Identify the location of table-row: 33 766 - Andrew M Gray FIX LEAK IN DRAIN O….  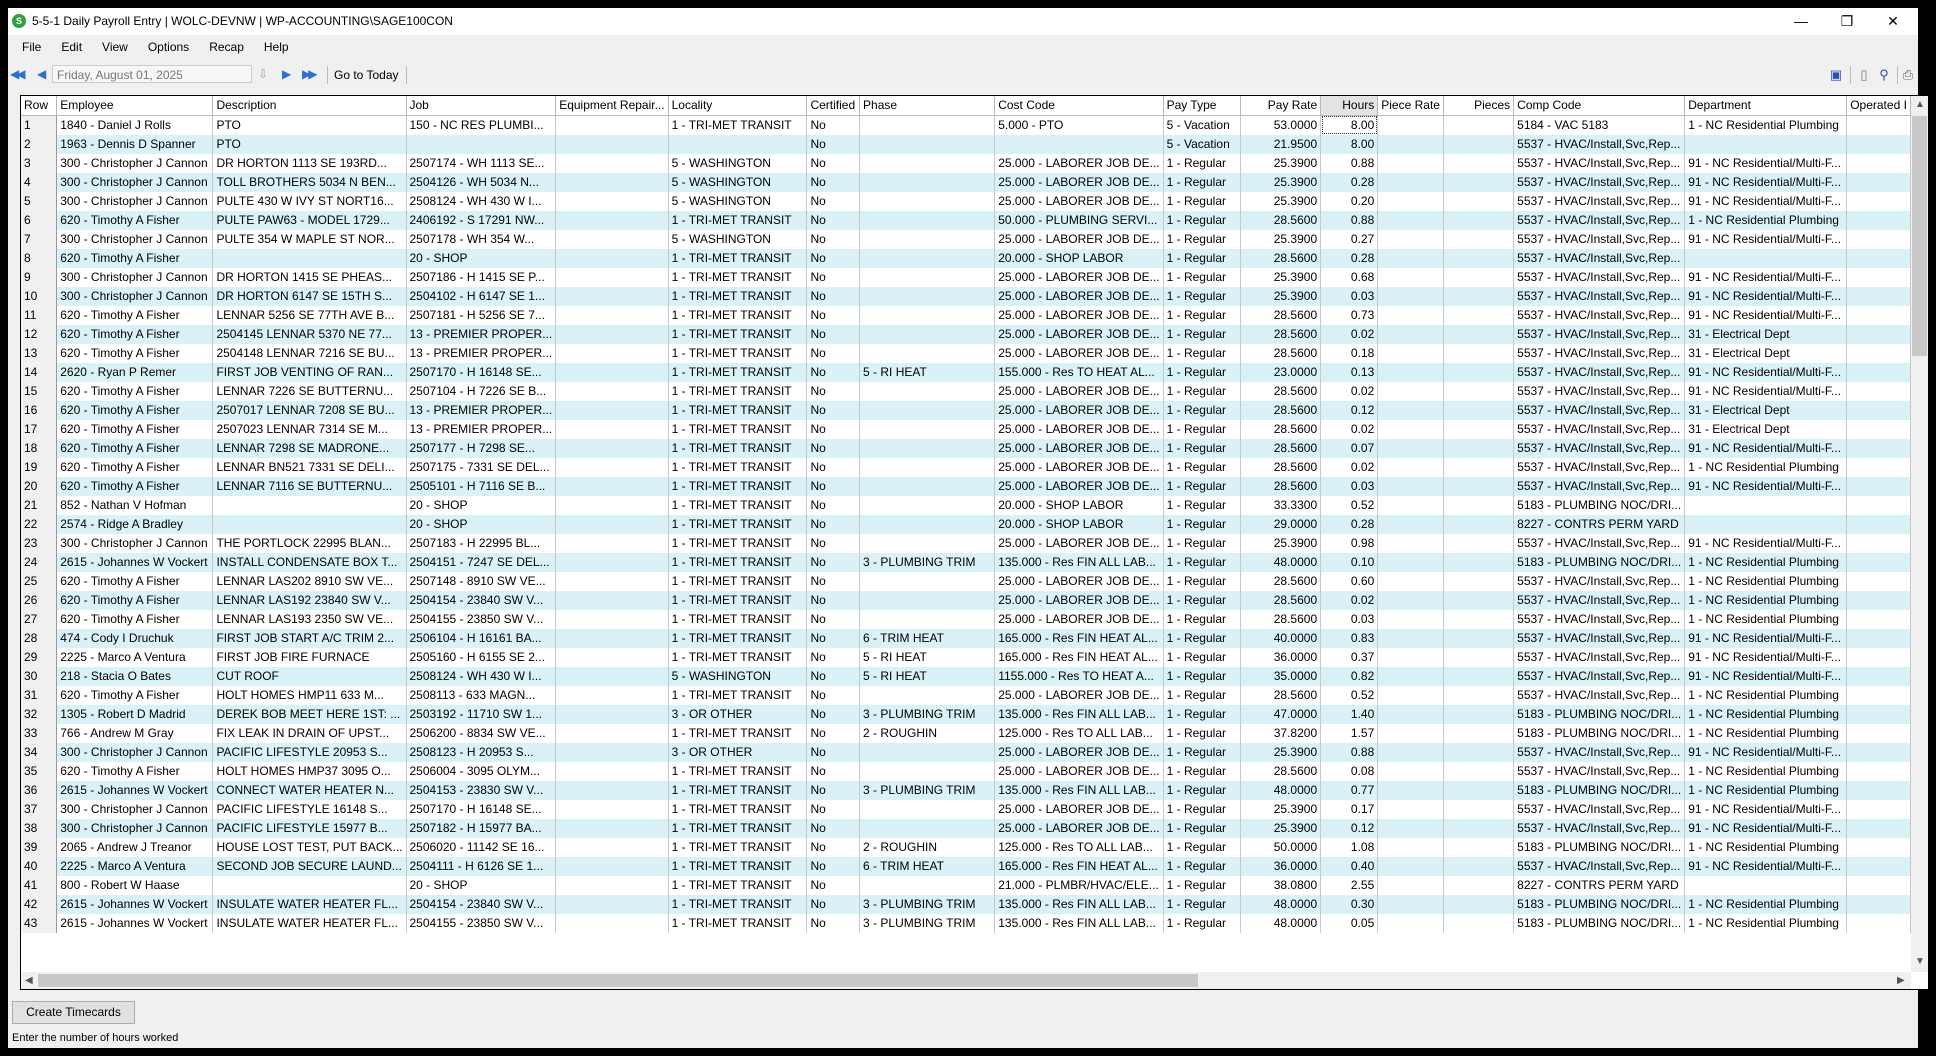
(966, 733).